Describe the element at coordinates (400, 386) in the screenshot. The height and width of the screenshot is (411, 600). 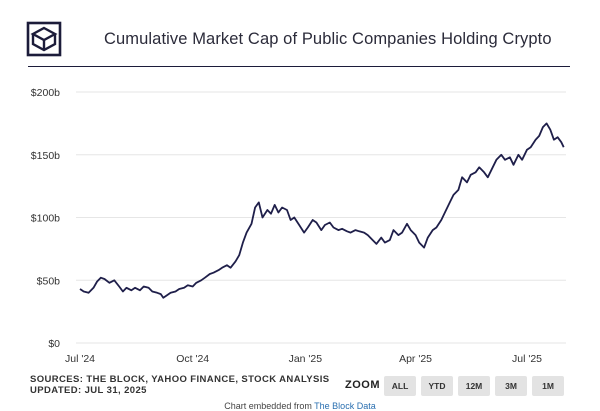
I see `zoom-all-button: ALL` at that location.